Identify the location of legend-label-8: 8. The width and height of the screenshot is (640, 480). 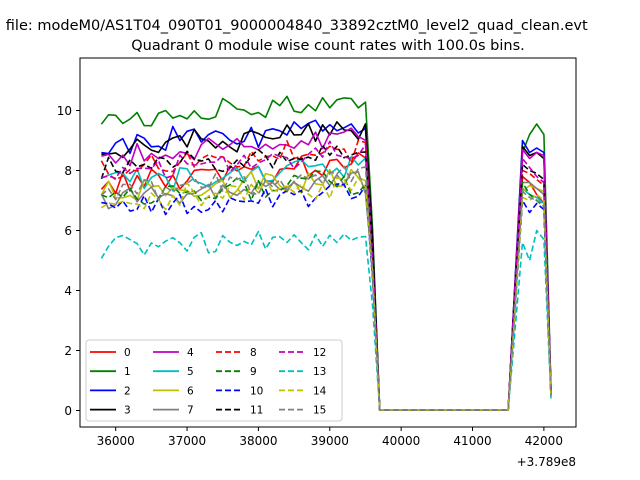
(253, 353).